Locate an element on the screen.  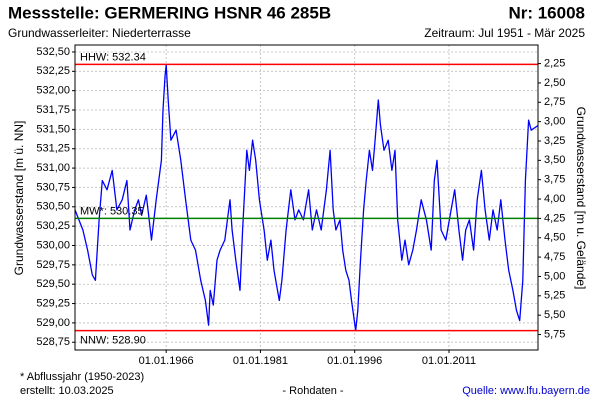
y-tick-label: 532,00 is located at coordinates (53, 91).